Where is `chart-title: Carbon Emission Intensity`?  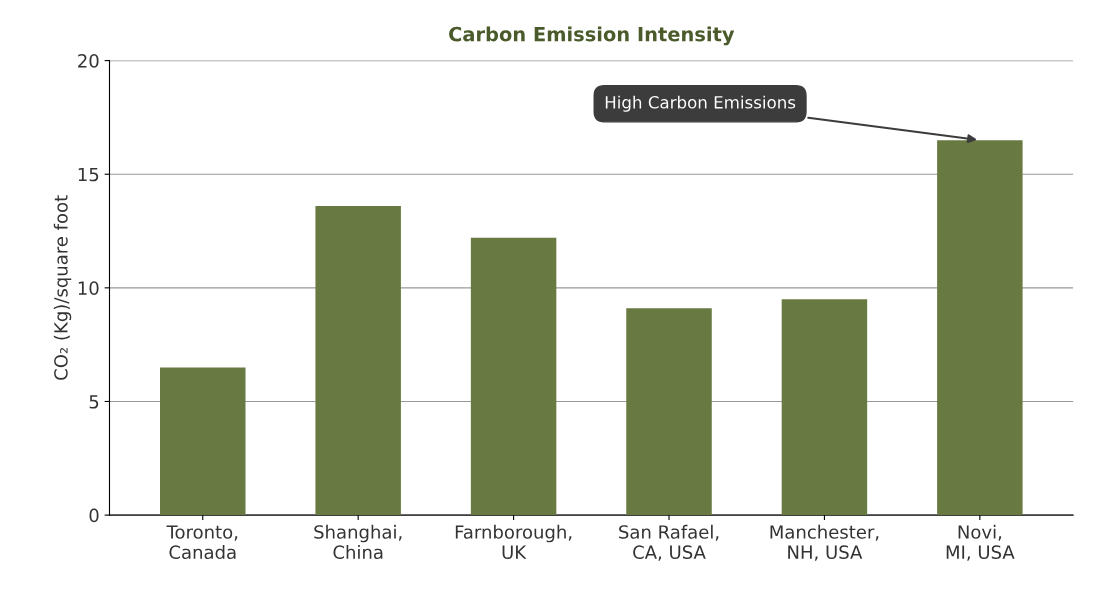 chart-title: Carbon Emission Intensity is located at coordinates (592, 36).